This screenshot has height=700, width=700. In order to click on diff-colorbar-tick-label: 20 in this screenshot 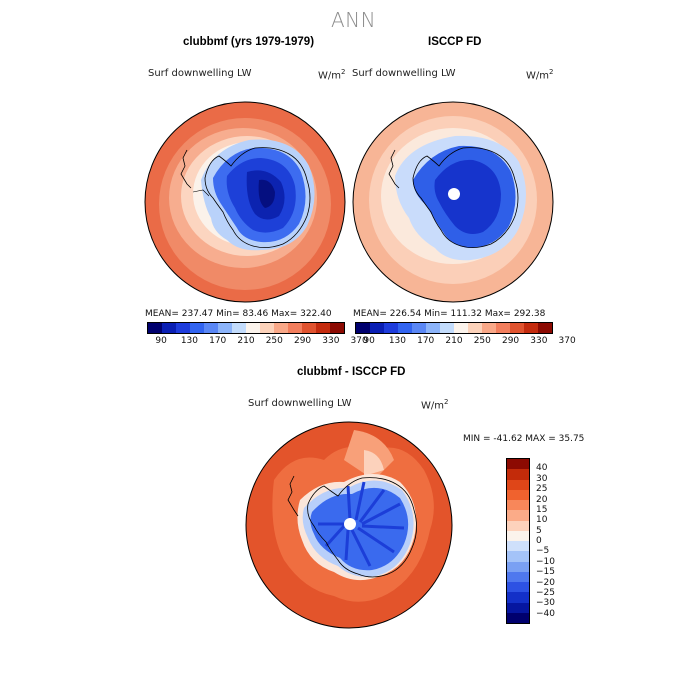, I will do `click(542, 499)`.